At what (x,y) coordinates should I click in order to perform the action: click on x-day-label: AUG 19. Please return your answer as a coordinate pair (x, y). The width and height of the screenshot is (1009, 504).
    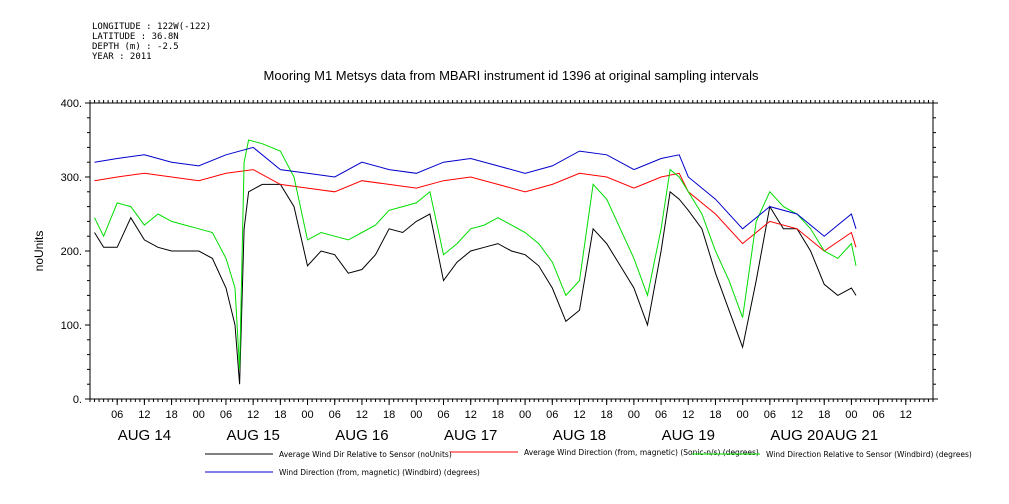
    Looking at the image, I should click on (688, 435).